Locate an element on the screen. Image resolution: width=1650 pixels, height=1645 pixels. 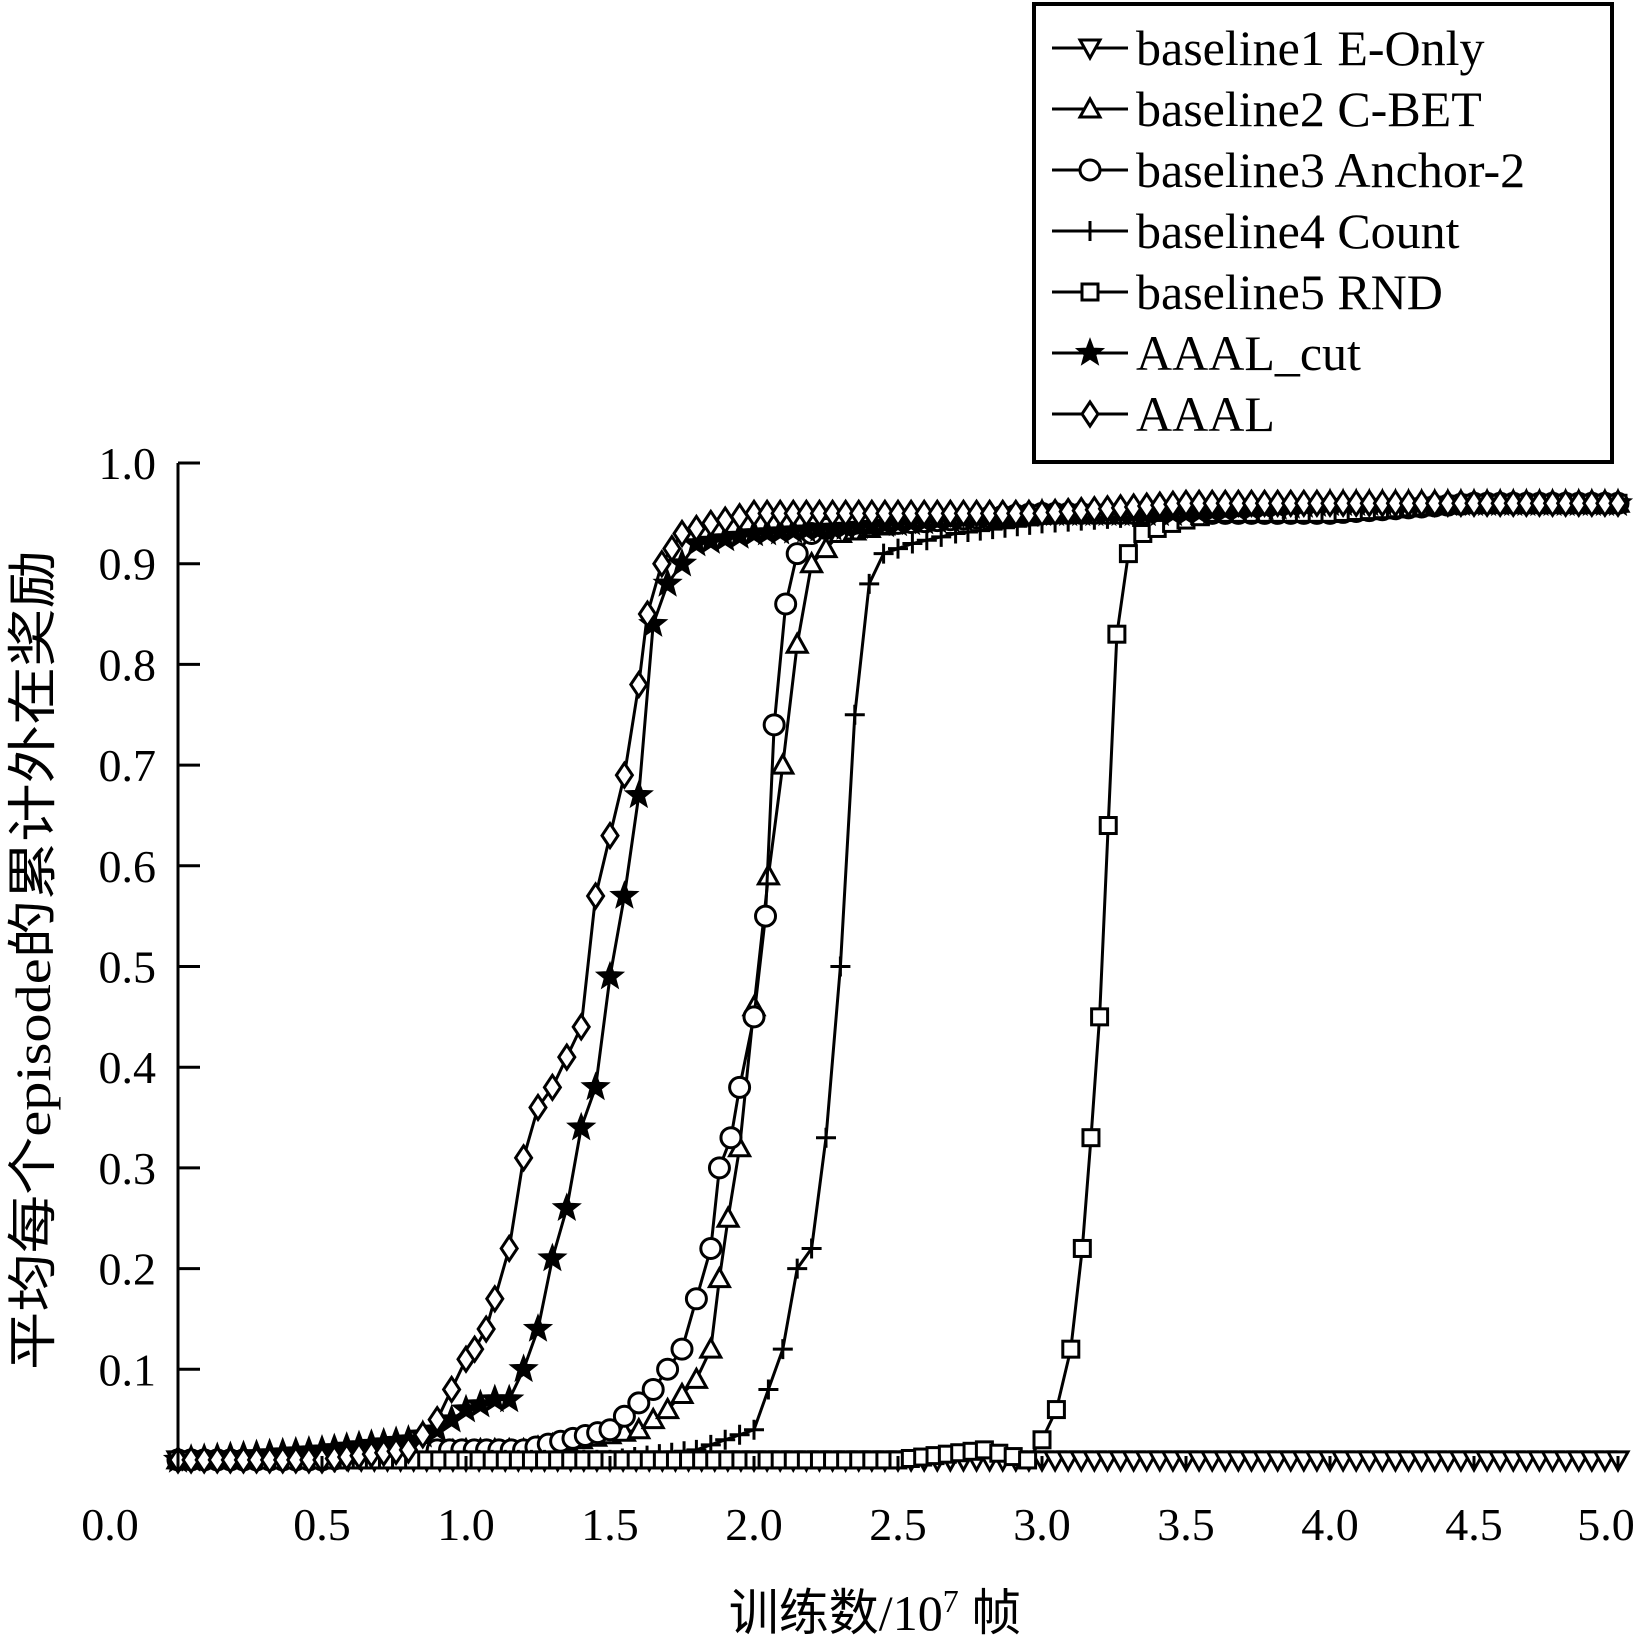
legend-item: AAAL is located at coordinates (1163, 414).